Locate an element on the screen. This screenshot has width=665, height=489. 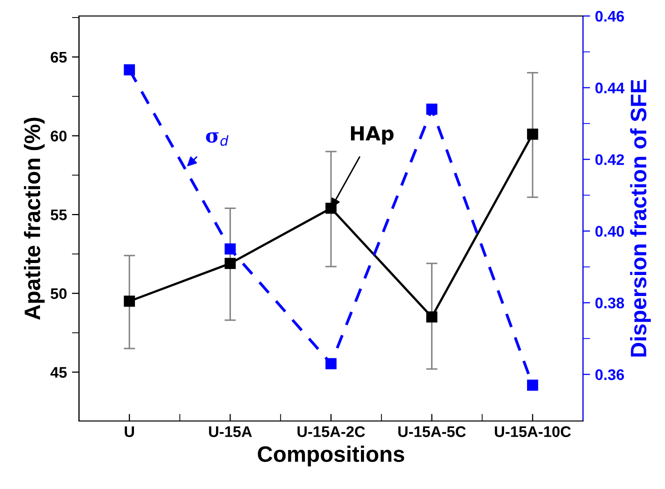
x-tick-label: U-15A-2C is located at coordinates (331, 432).